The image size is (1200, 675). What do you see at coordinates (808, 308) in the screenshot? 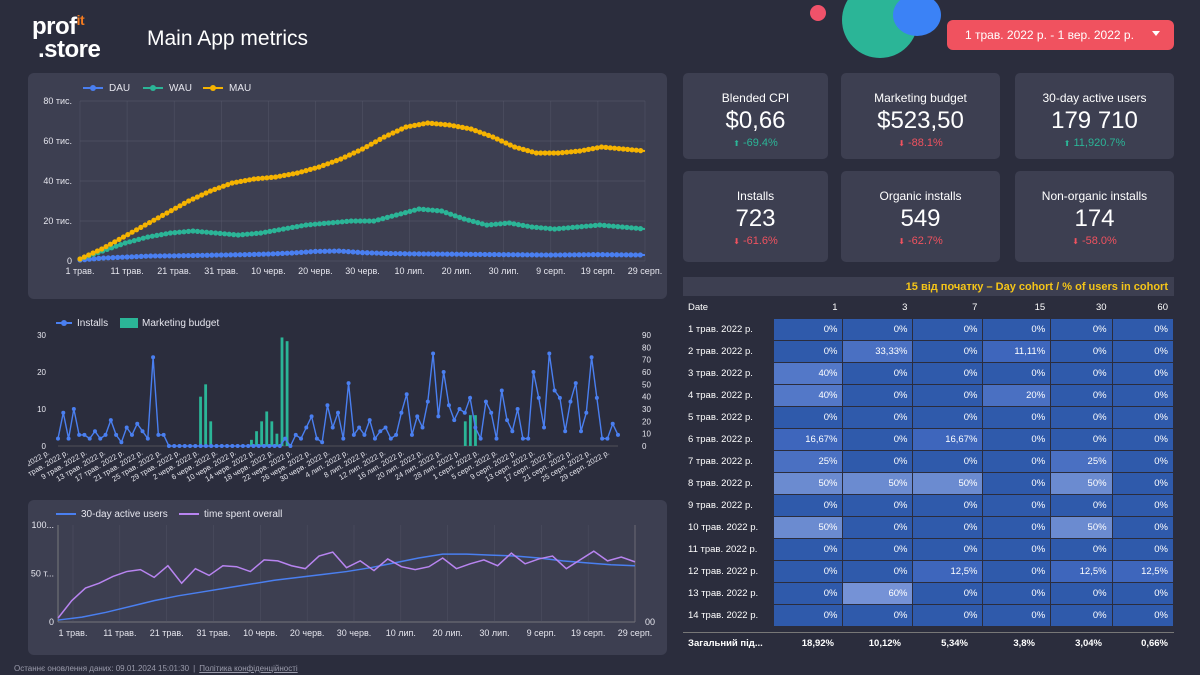
I see `column-header: 1` at bounding box center [808, 308].